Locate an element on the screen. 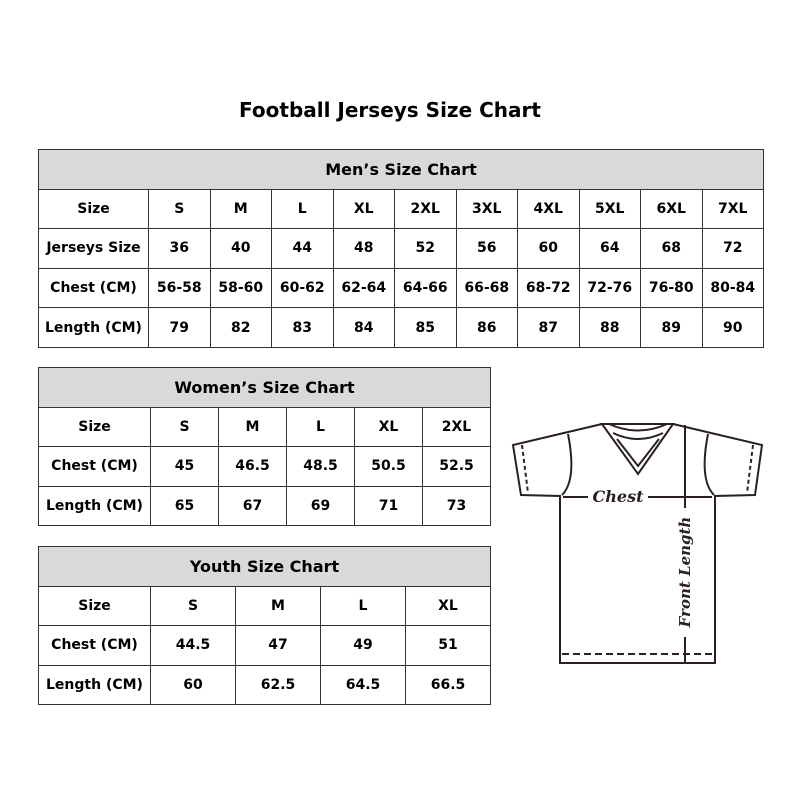  collar-outer is located at coordinates (637, 449).